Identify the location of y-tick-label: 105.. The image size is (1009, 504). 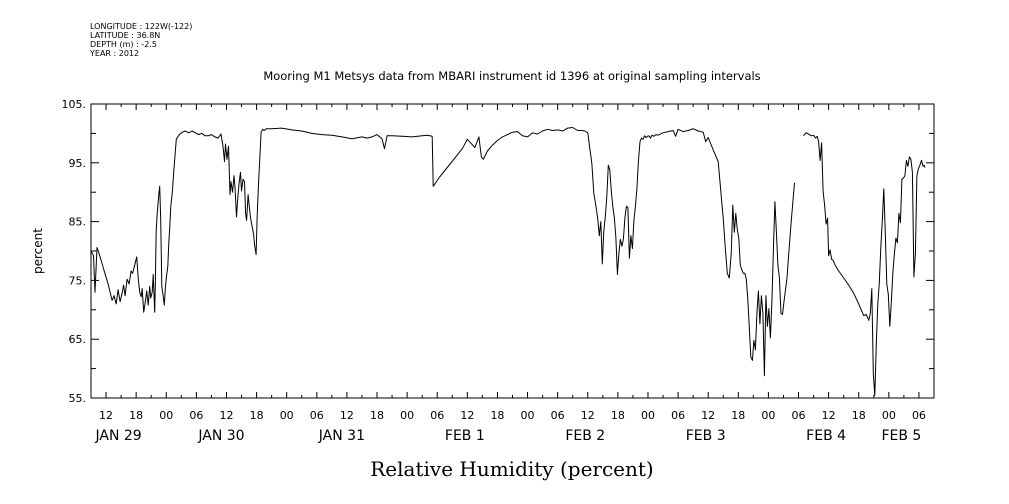
(74, 104).